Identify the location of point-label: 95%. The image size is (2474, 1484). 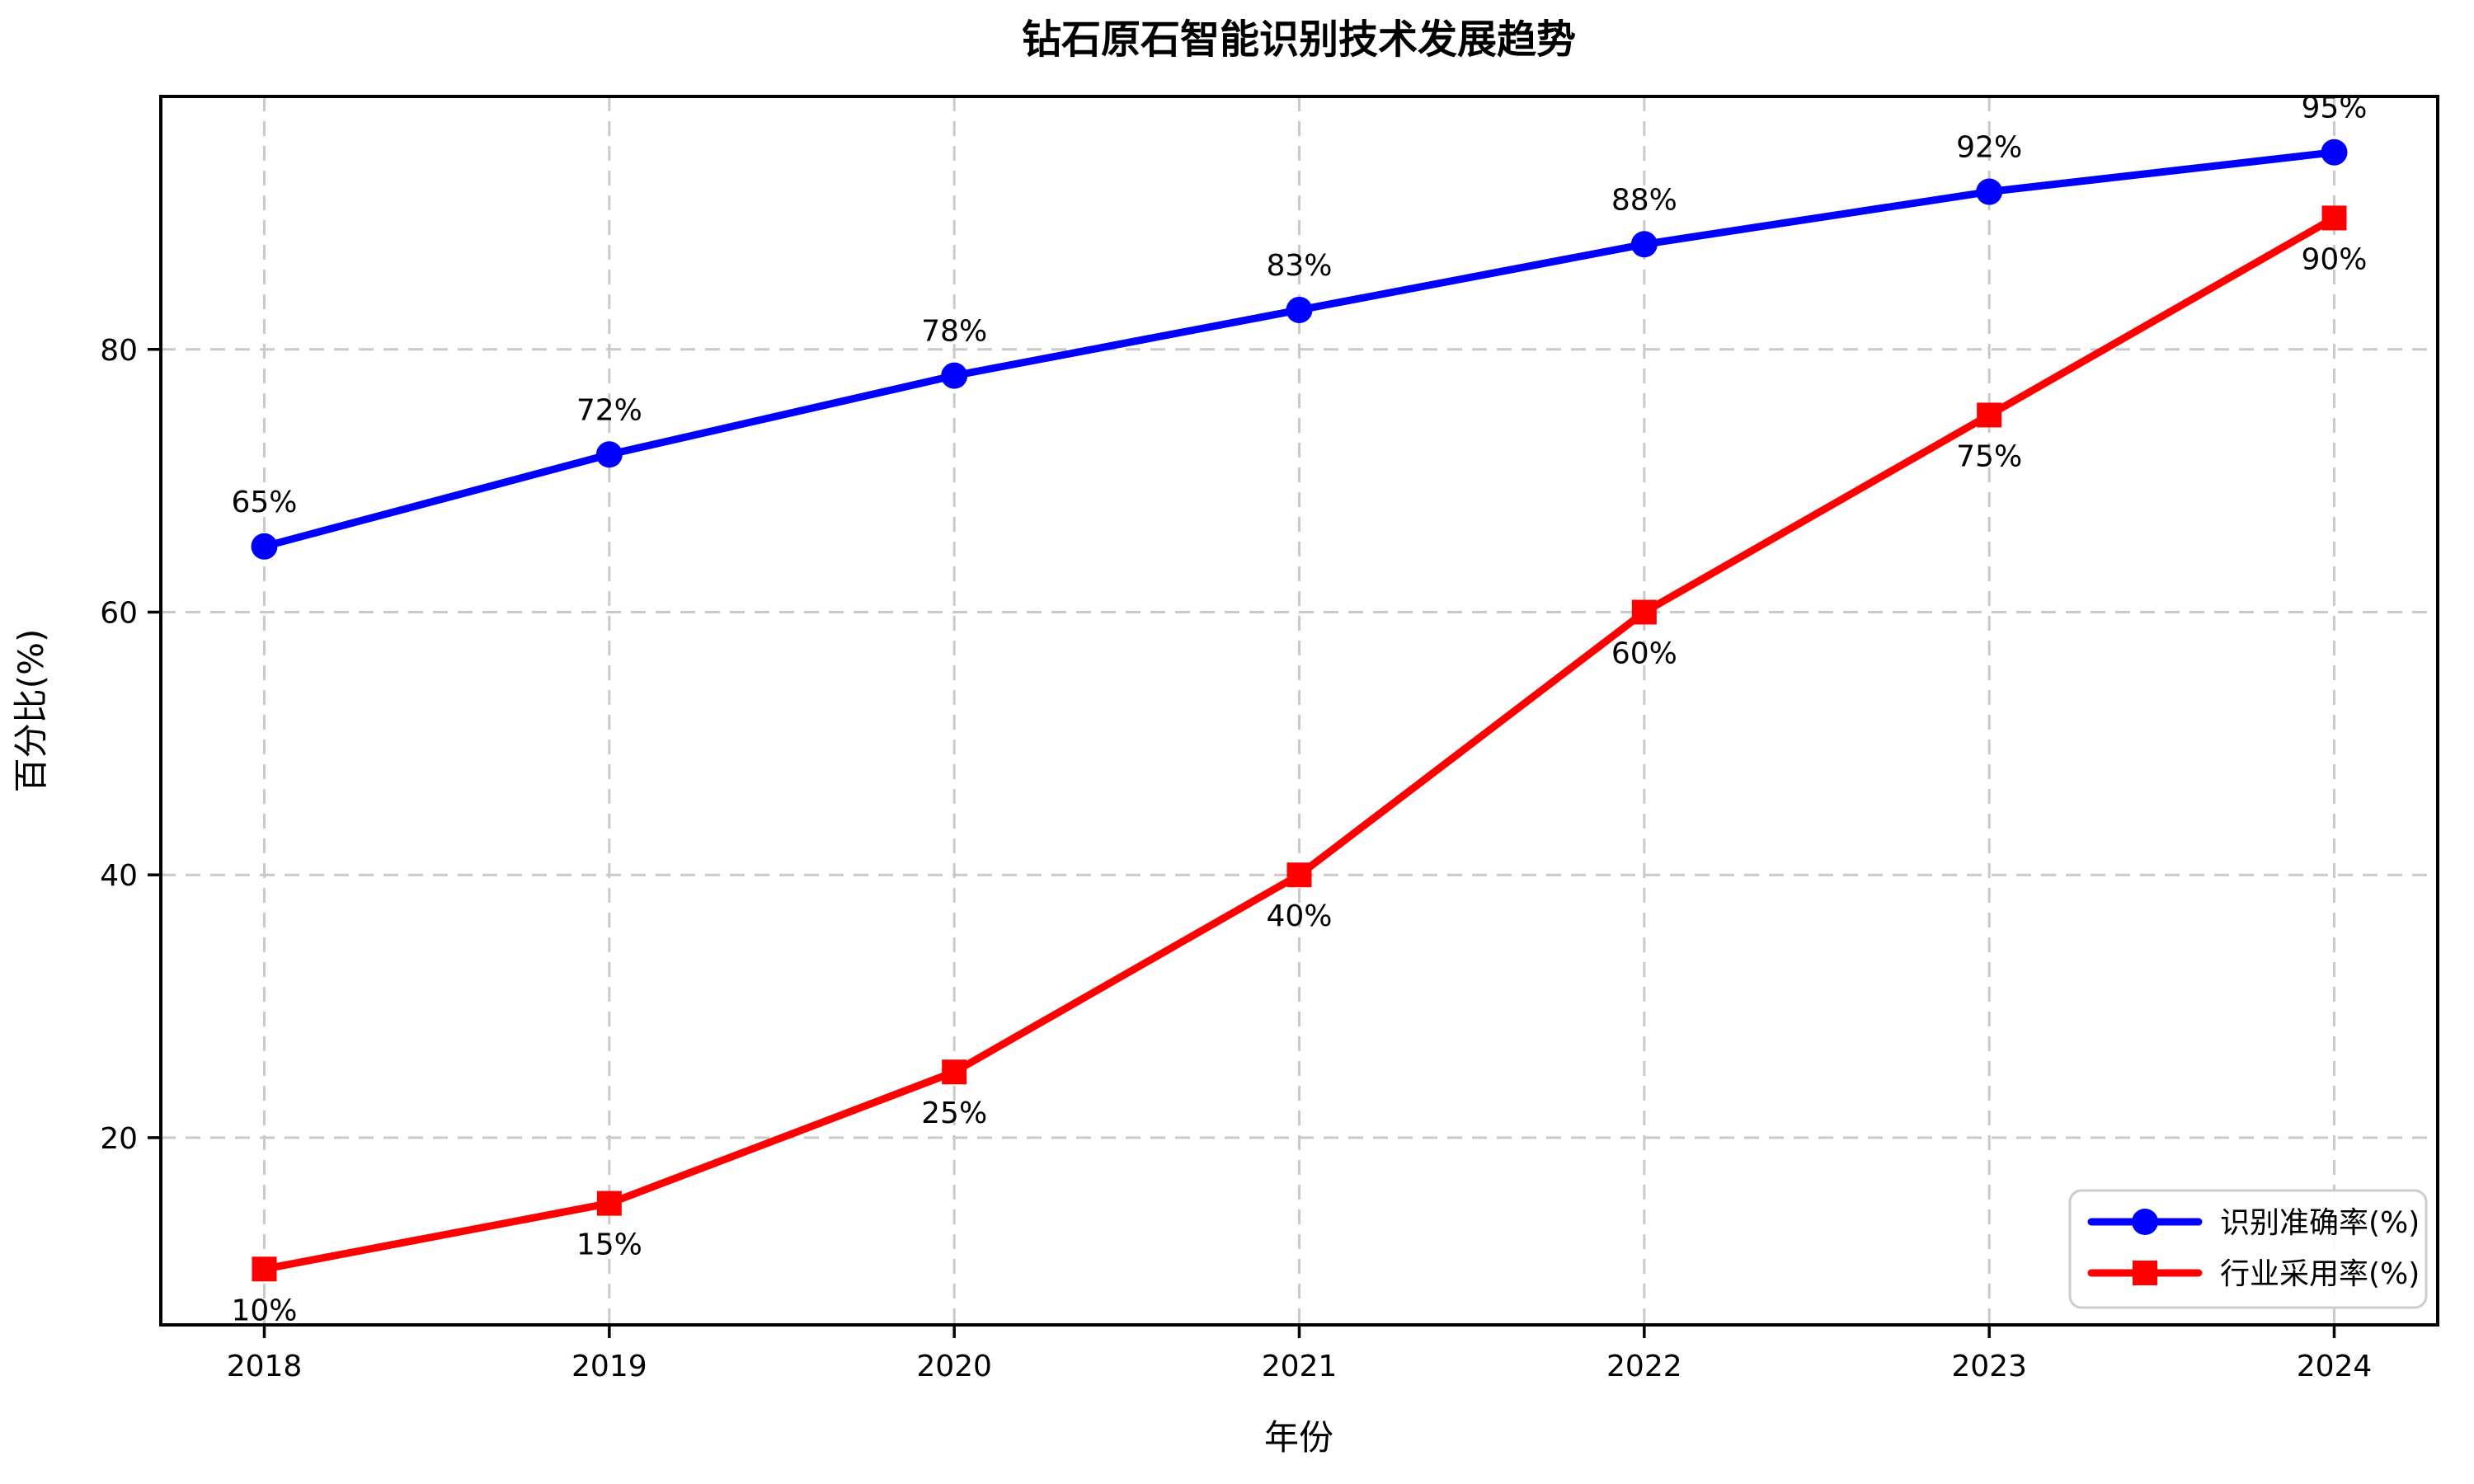
(2334, 108).